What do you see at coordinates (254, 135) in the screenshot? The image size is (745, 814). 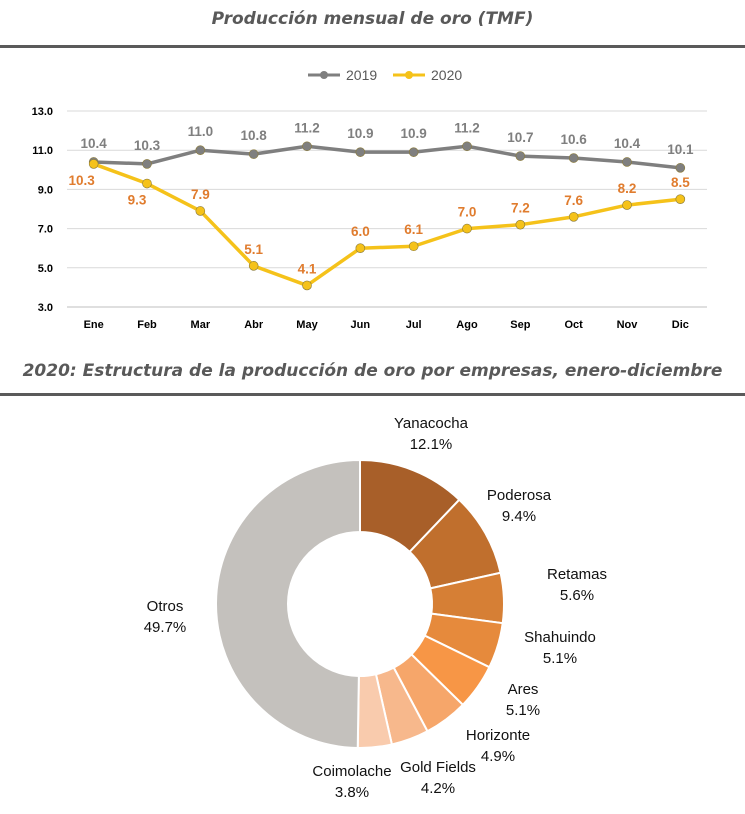 I see `data-label-2019: 10.8` at bounding box center [254, 135].